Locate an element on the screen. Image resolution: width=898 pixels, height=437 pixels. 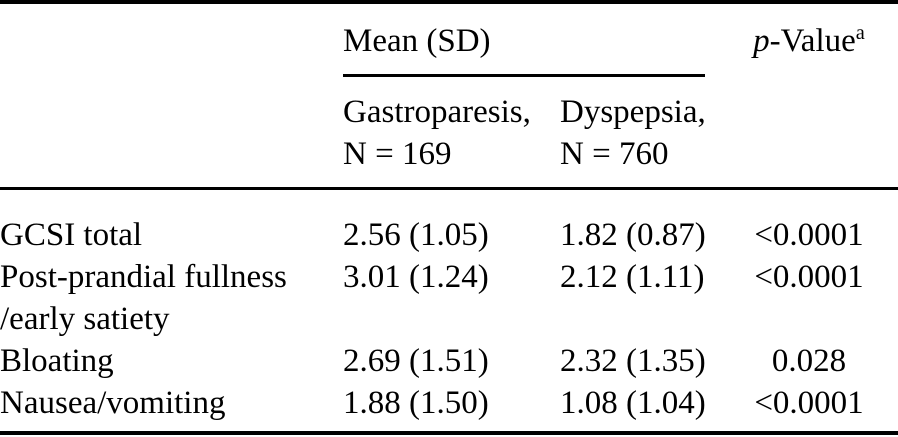
p-value-header-cell: p-Valuea is located at coordinates (821, 39).